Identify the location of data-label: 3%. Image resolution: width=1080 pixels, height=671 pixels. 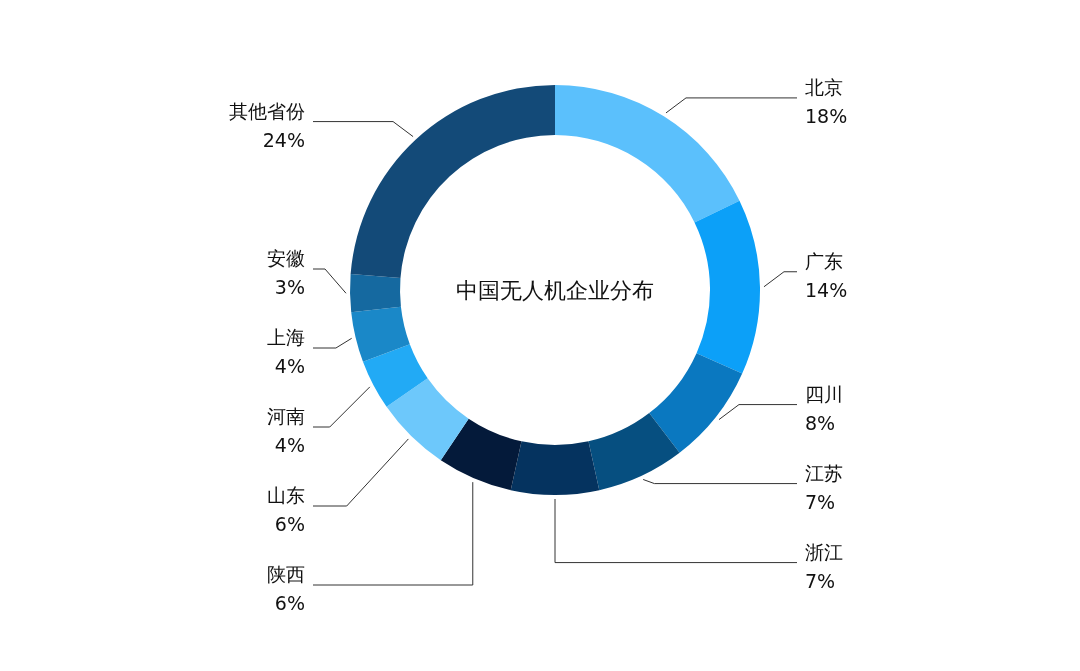
(289, 287).